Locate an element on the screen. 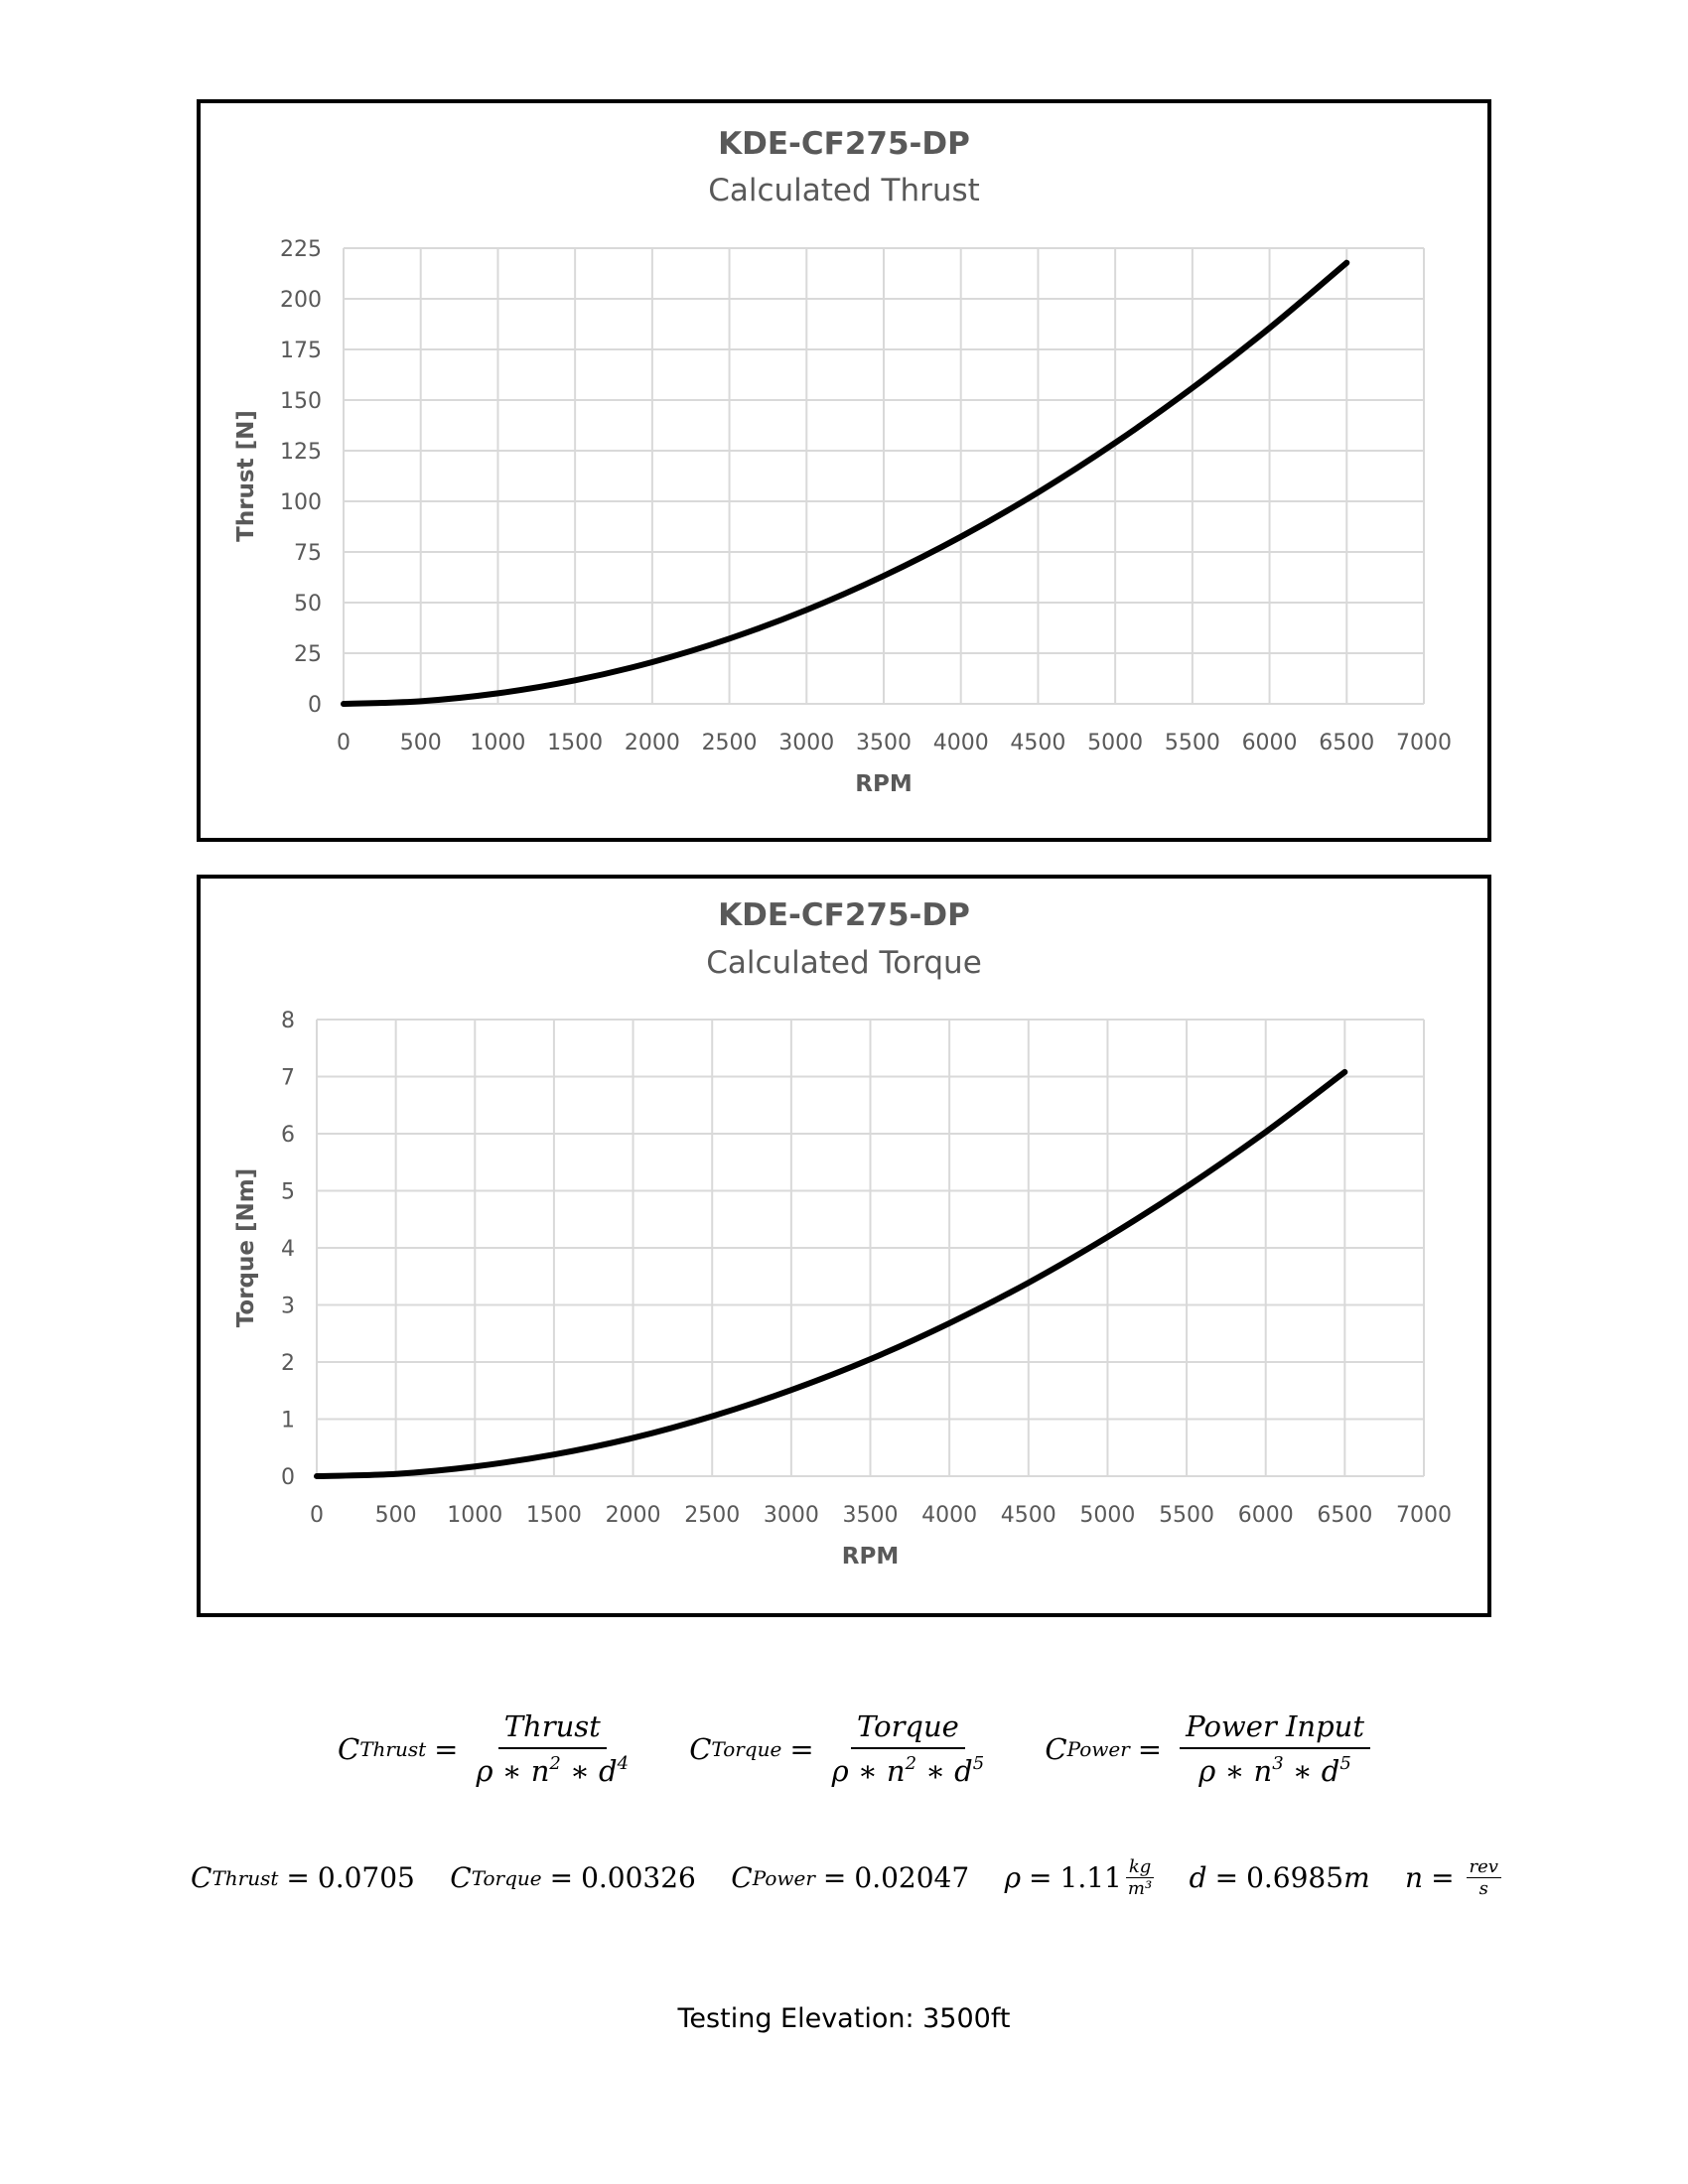  d-exponent: 4 is located at coordinates (623, 1763).